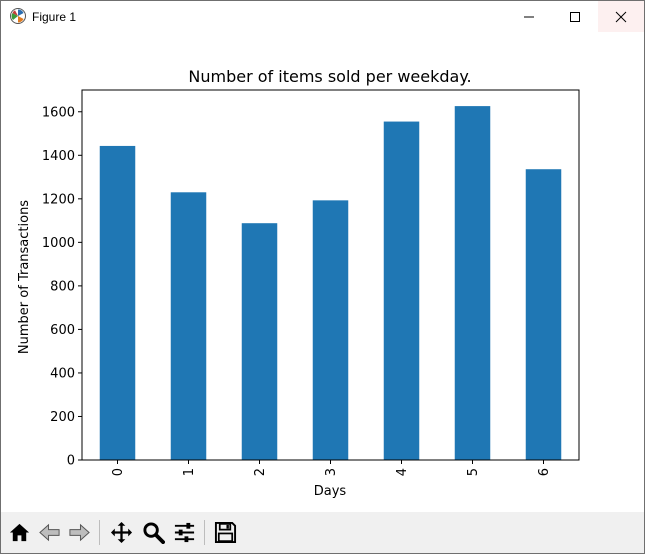 The width and height of the screenshot is (645, 554). What do you see at coordinates (58, 156) in the screenshot?
I see `y-tick-label: 1400` at bounding box center [58, 156].